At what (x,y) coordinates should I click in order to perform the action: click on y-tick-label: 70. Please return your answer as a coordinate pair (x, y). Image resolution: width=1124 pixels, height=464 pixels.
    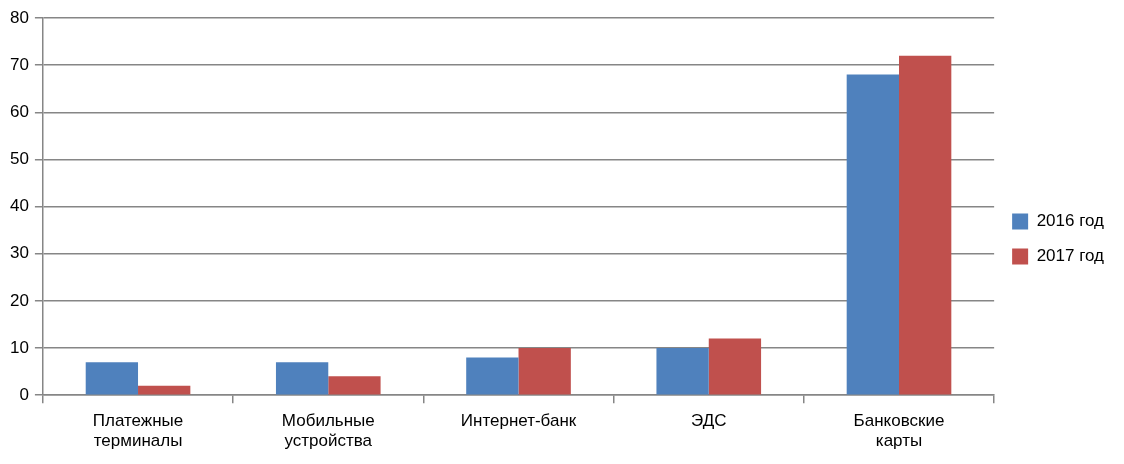
    Looking at the image, I should click on (19, 64).